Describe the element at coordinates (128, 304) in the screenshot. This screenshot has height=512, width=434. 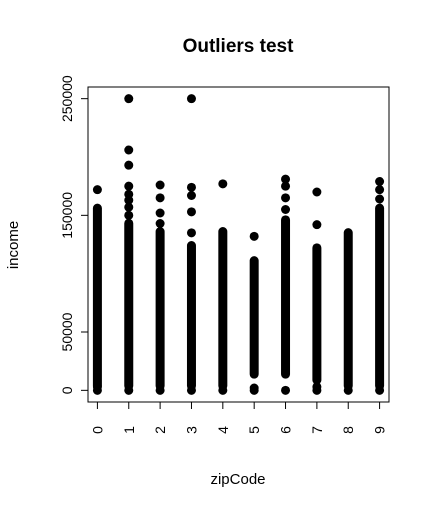
I see `zip-1-dense-points` at that location.